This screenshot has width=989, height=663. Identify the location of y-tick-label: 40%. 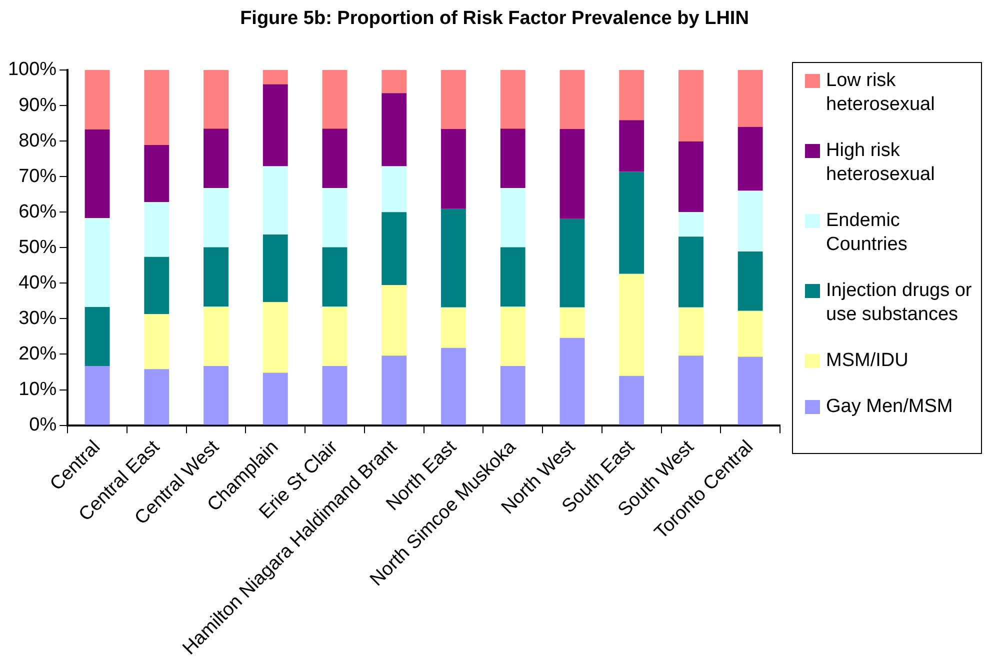
(37, 283).